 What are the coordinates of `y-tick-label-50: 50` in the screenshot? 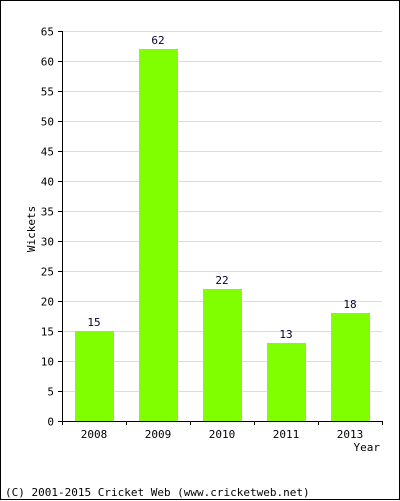 It's located at (47, 122).